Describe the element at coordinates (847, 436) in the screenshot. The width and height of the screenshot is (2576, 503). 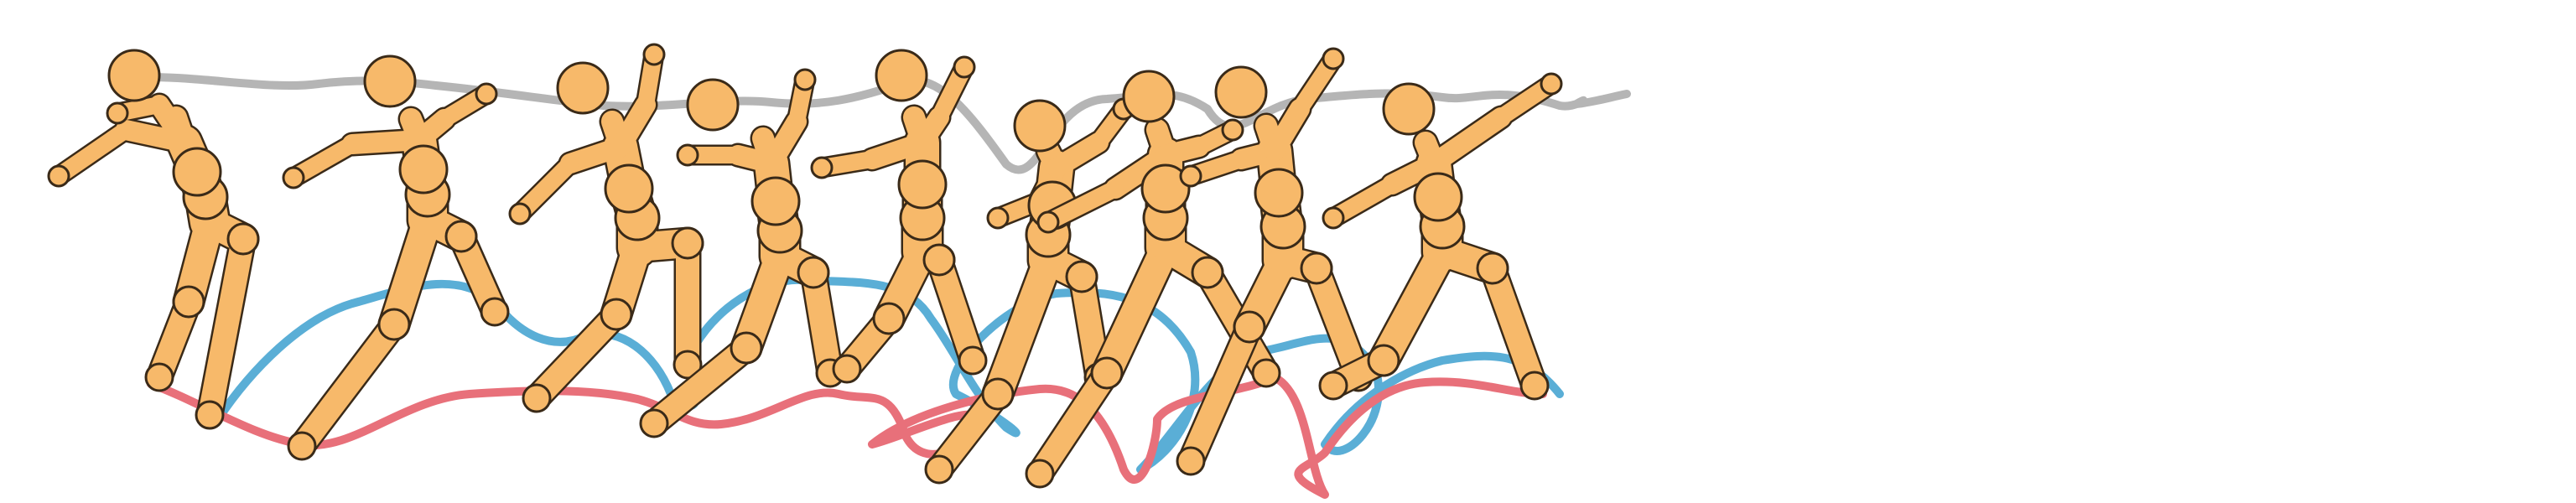
I see `right-foot-trajectory` at that location.